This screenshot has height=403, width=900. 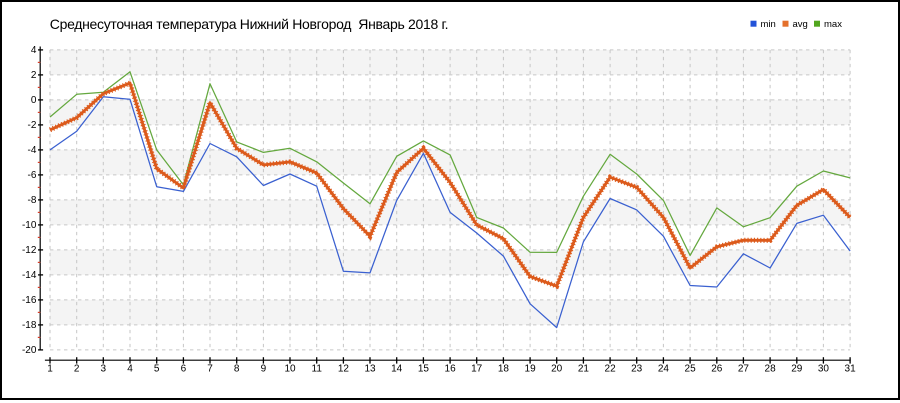 What do you see at coordinates (290, 369) in the screenshot?
I see `svg-text: 10` at bounding box center [290, 369].